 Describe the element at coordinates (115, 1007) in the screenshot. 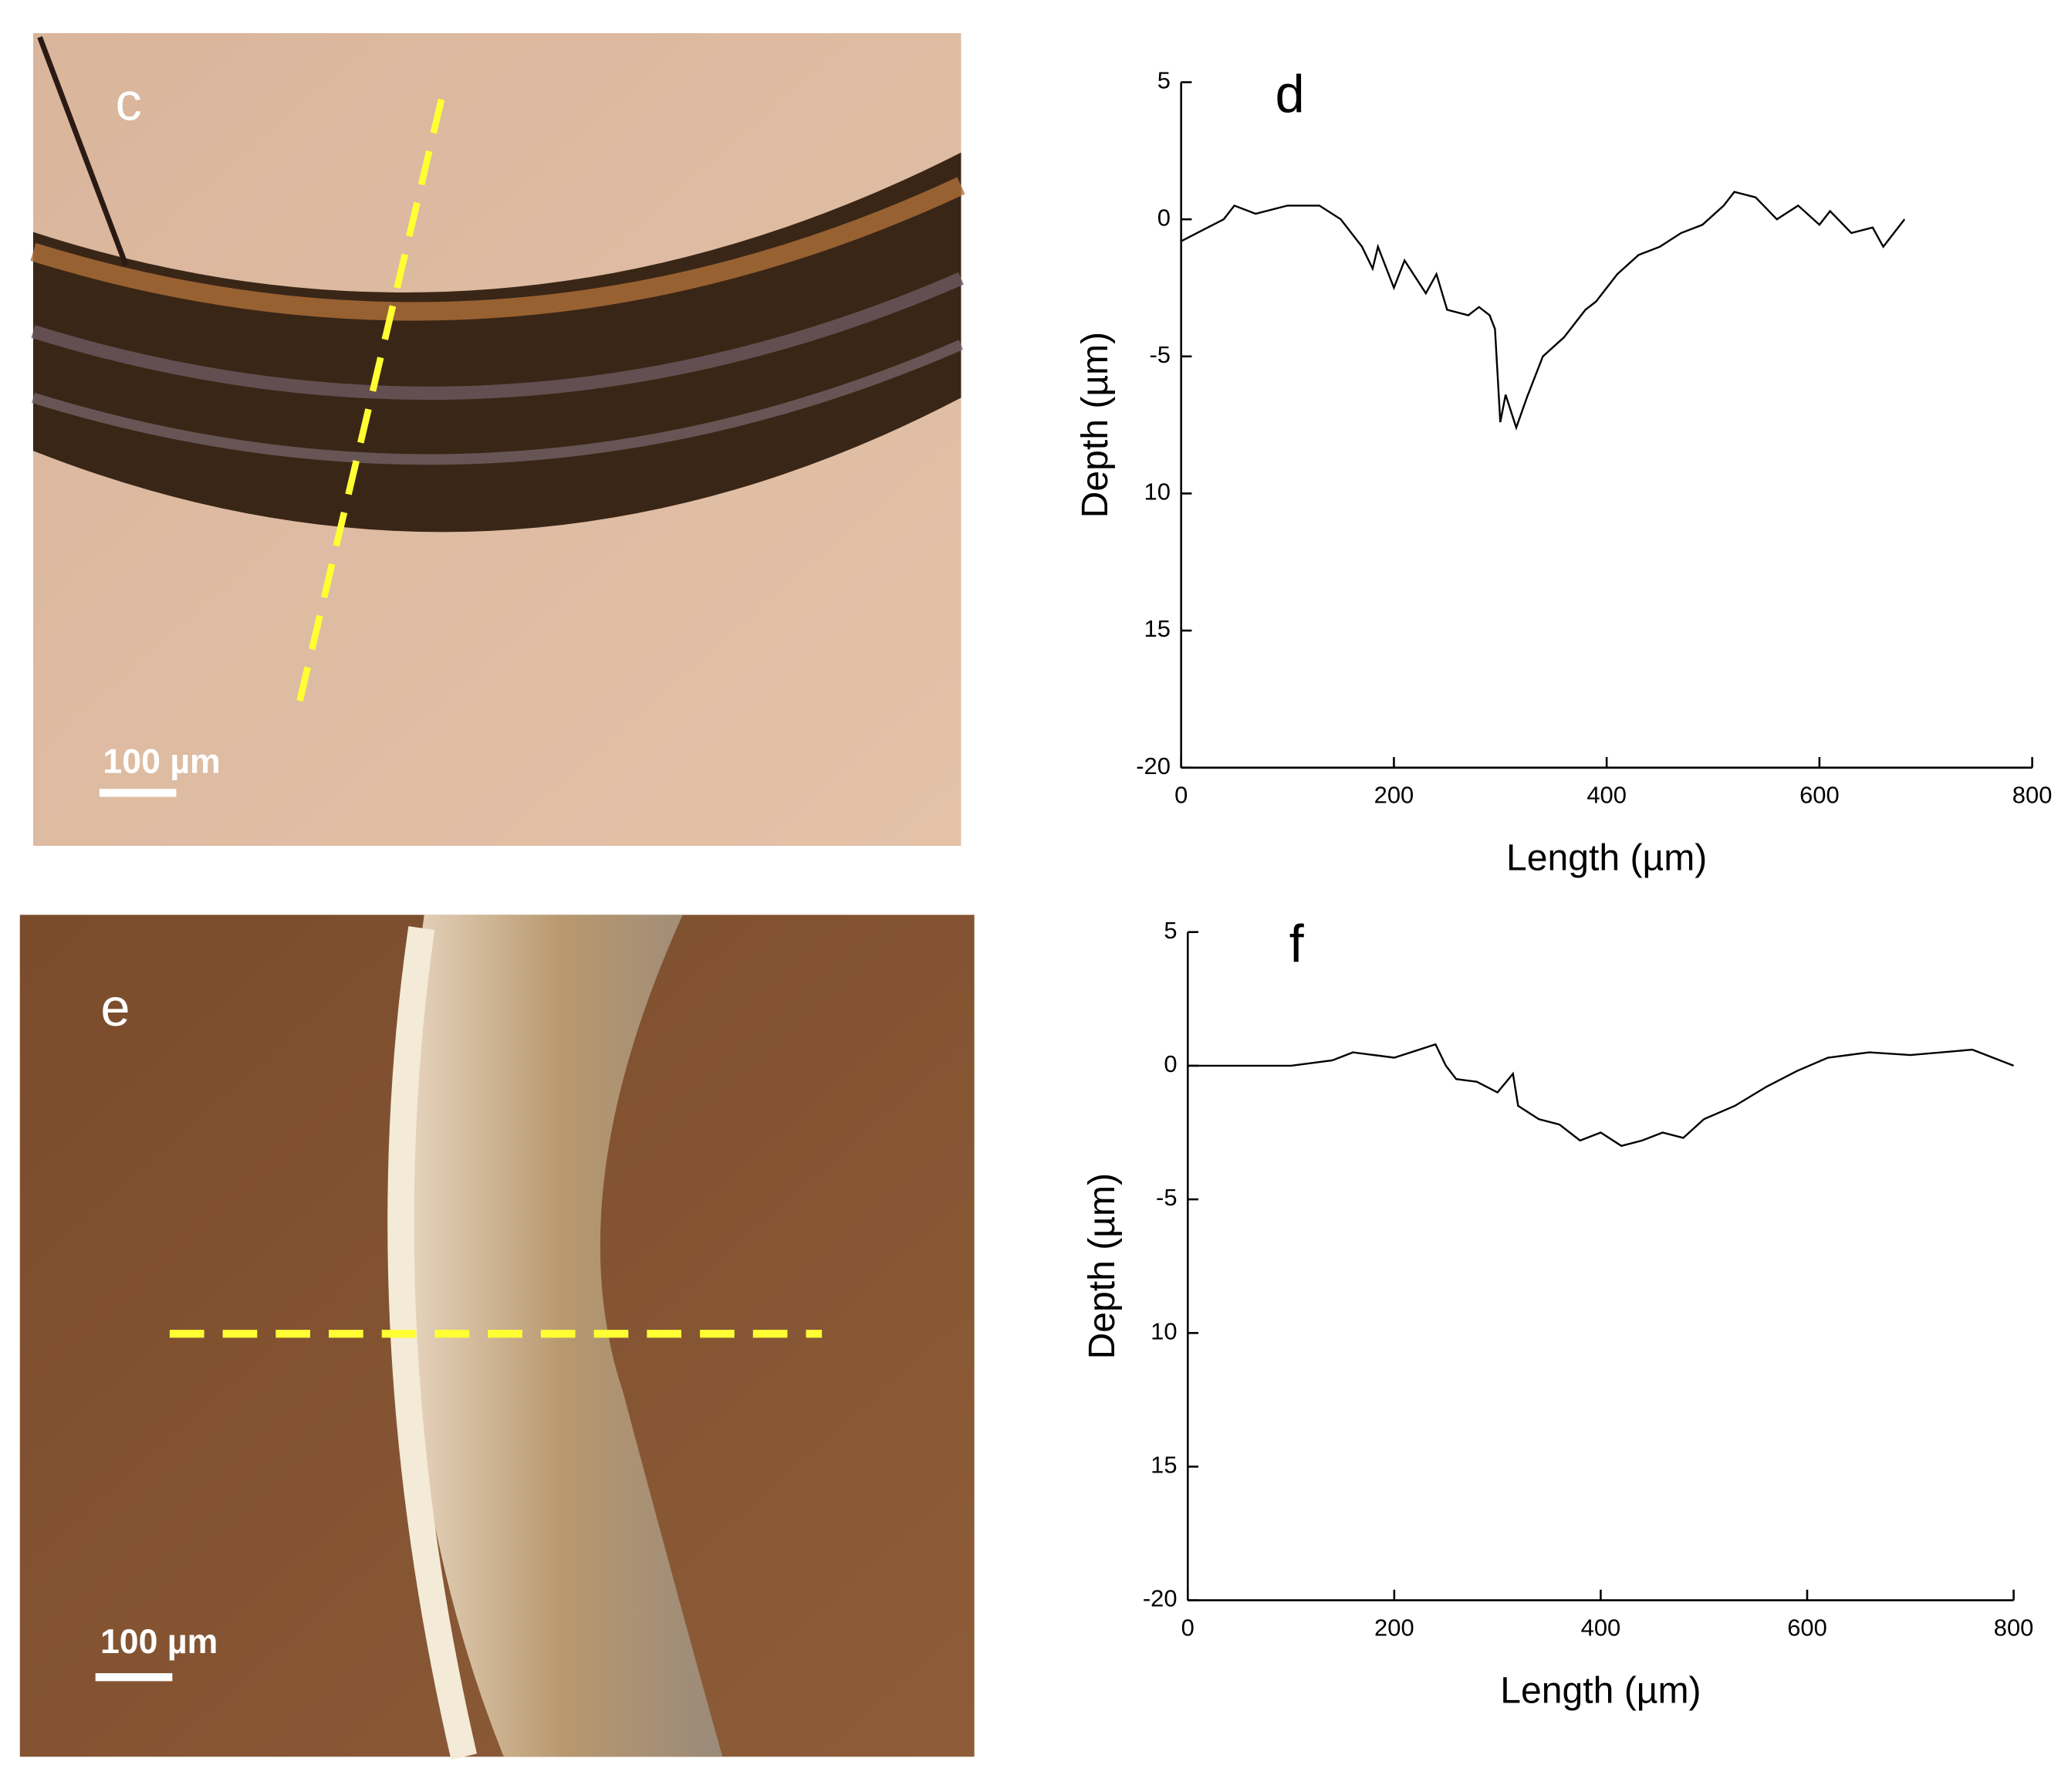

I see `panel-label: e` at that location.